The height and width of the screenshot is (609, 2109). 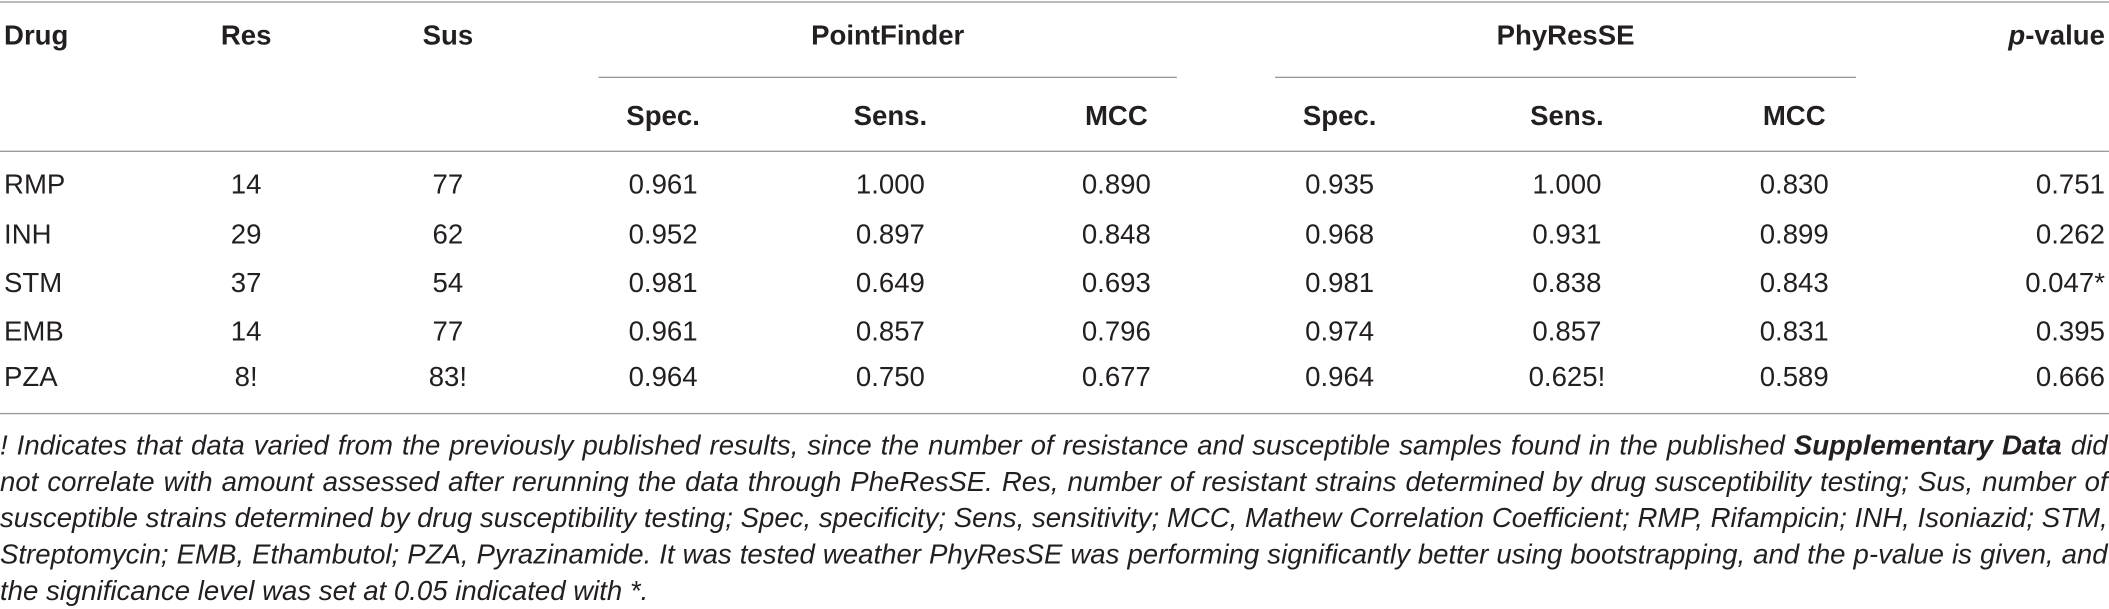 What do you see at coordinates (448, 36) in the screenshot?
I see `header-cell: Sus` at bounding box center [448, 36].